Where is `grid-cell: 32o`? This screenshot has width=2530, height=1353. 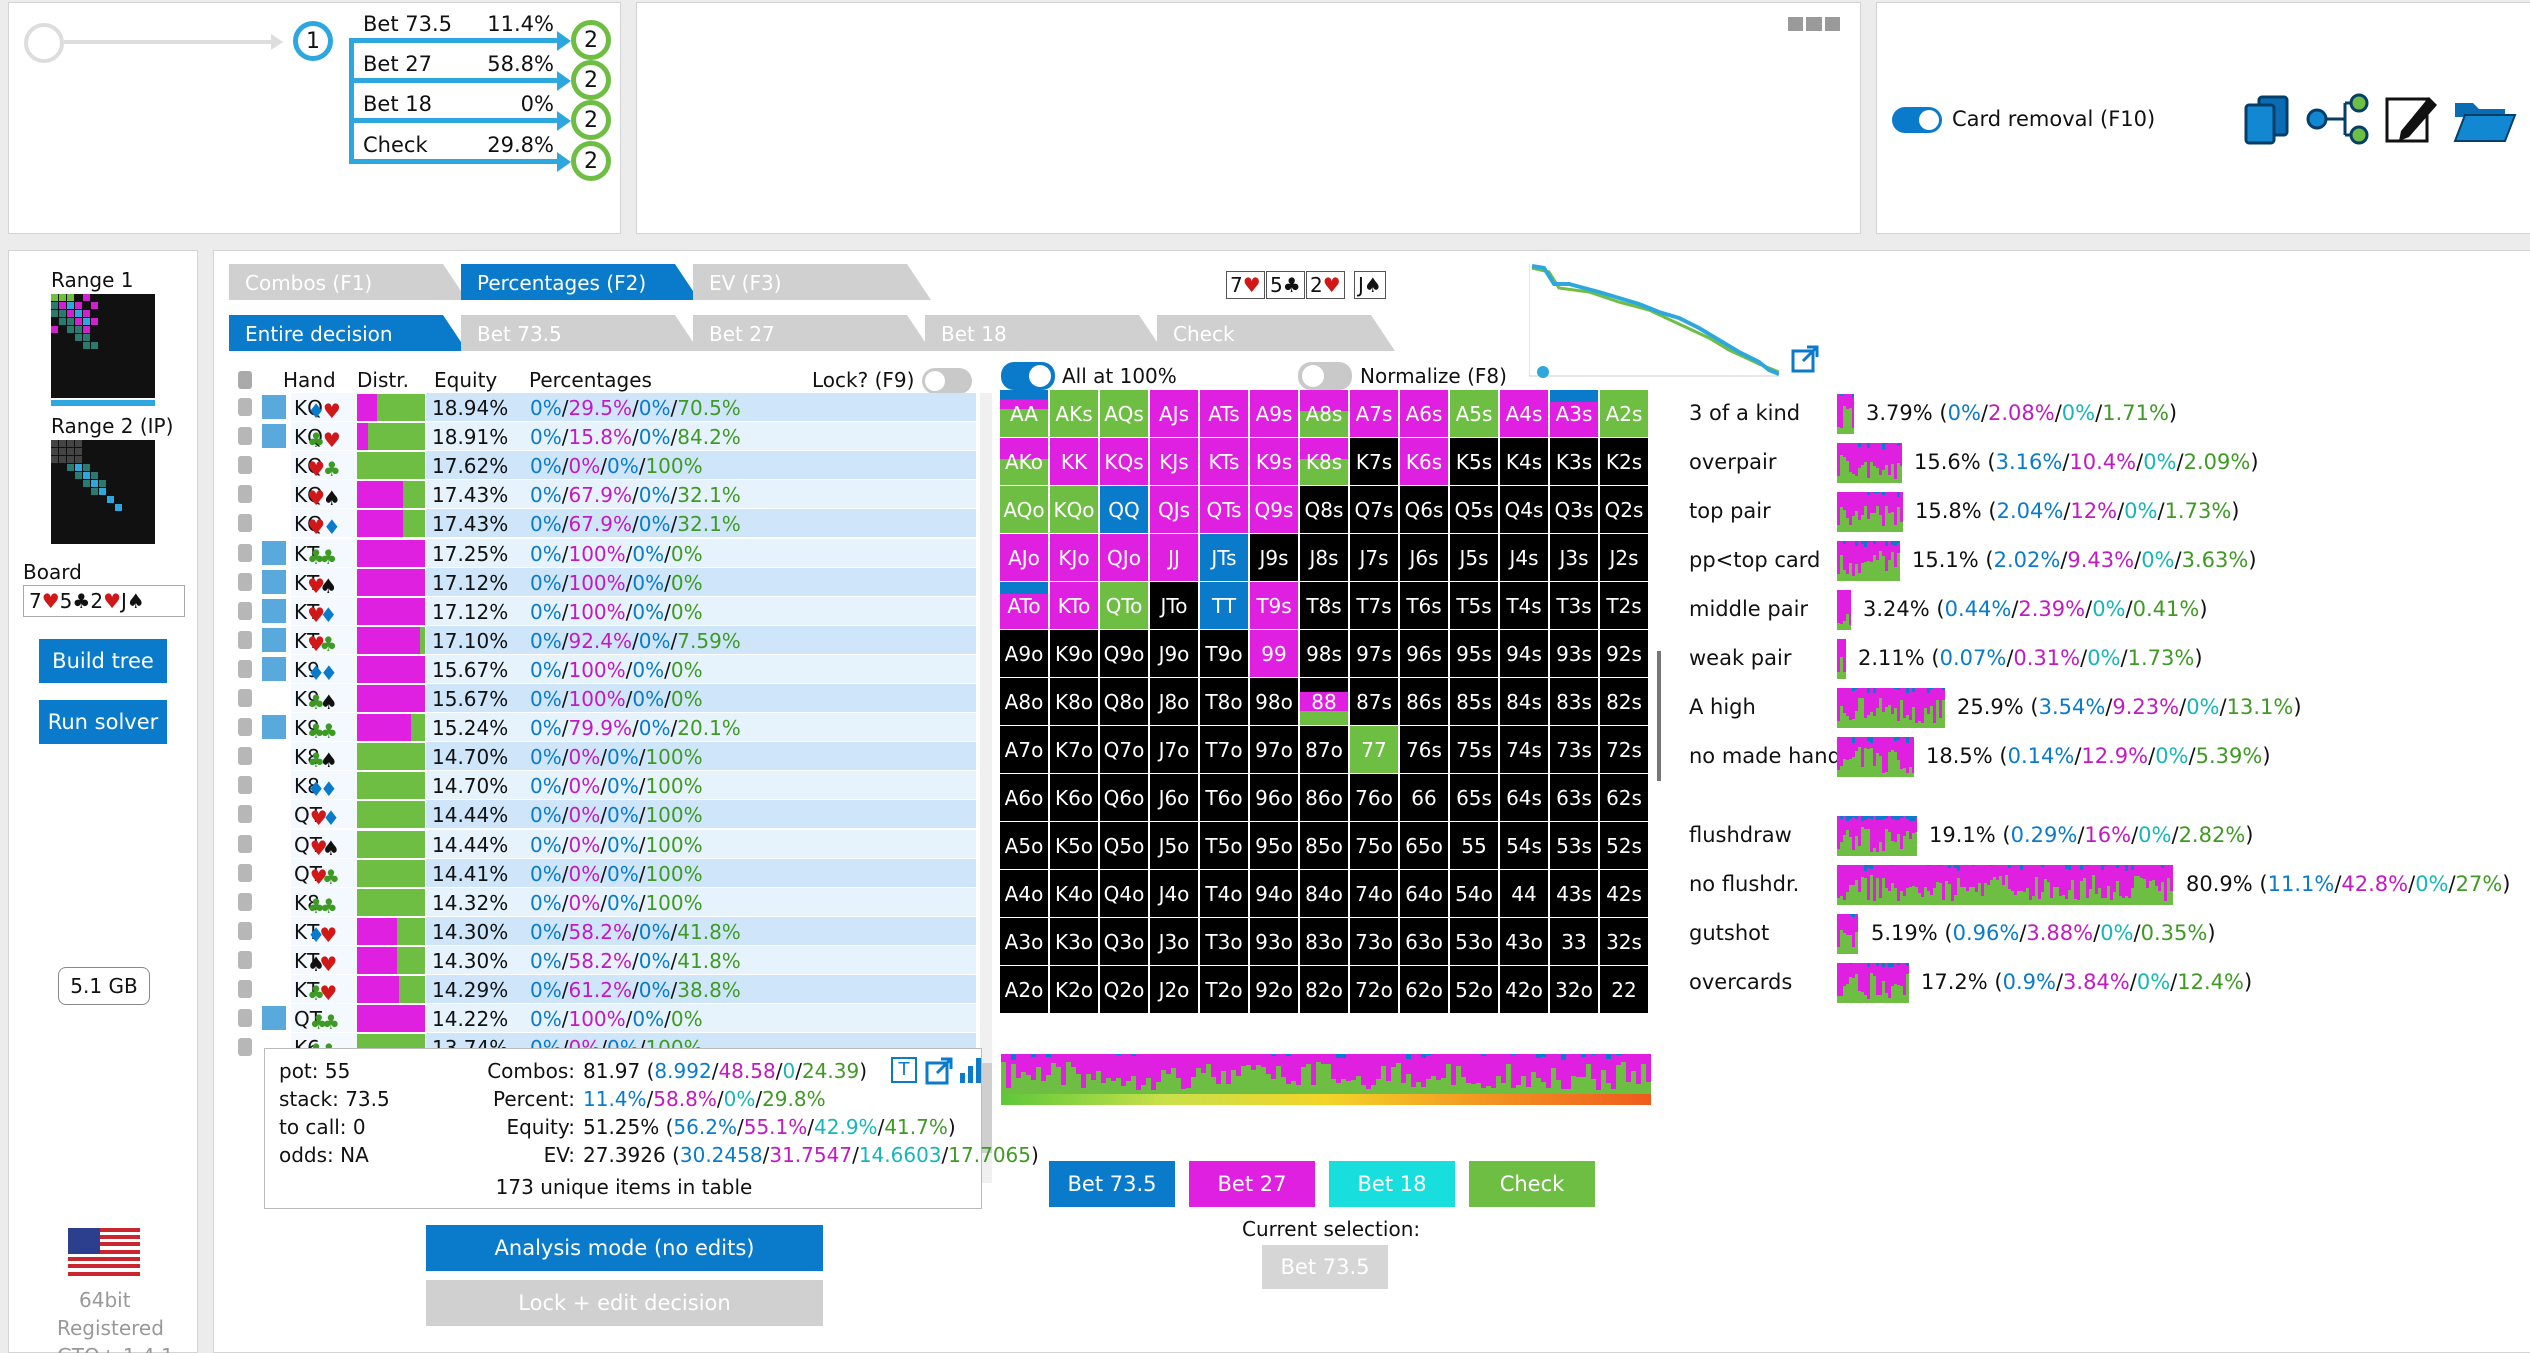
grid-cell: 32o is located at coordinates (1574, 989).